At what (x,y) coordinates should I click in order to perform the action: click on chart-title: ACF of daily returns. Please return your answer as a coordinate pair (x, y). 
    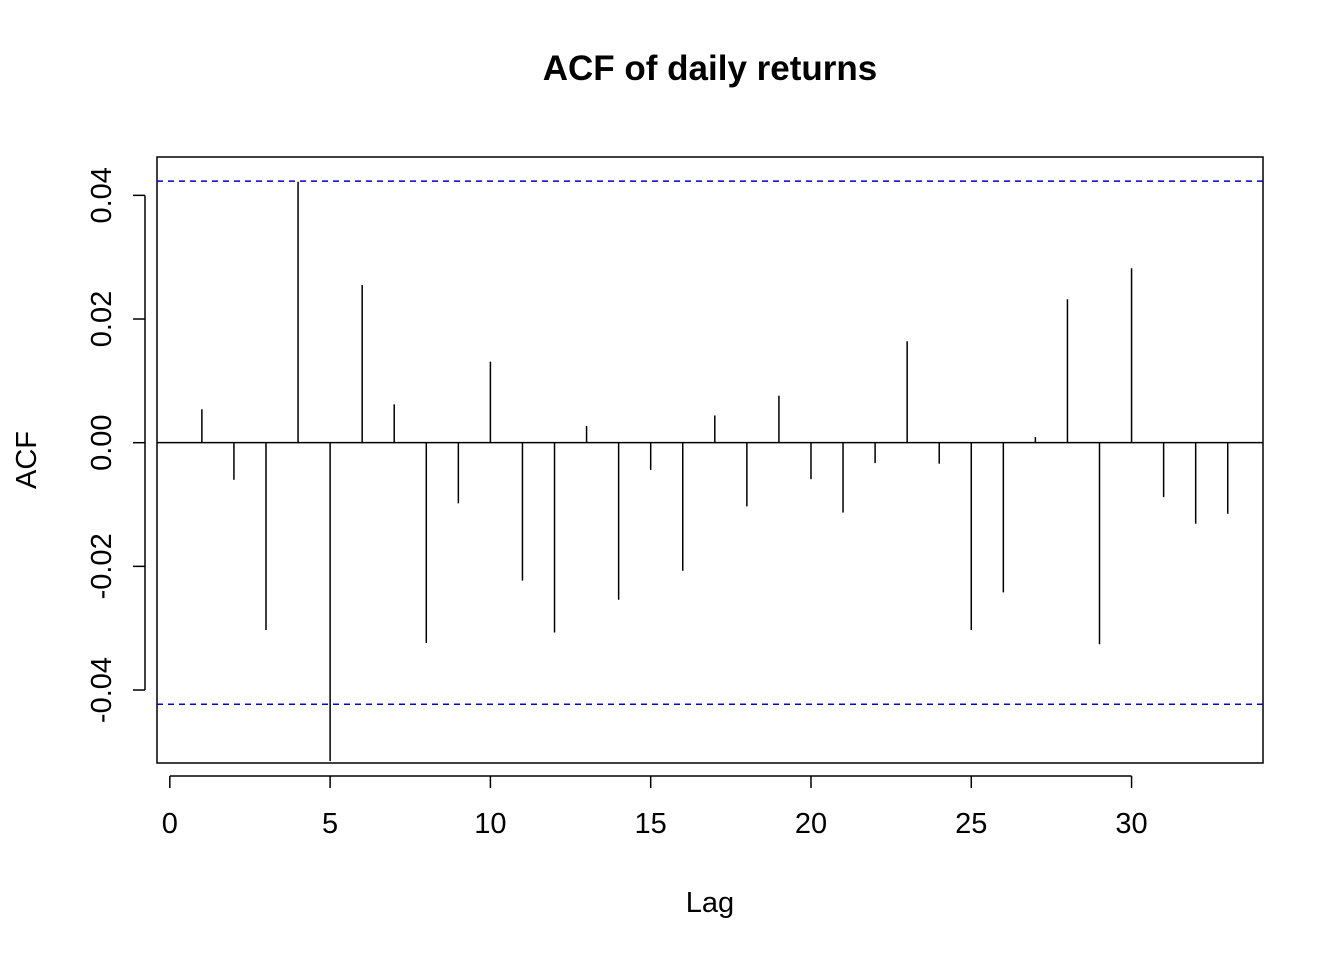
    Looking at the image, I should click on (710, 68).